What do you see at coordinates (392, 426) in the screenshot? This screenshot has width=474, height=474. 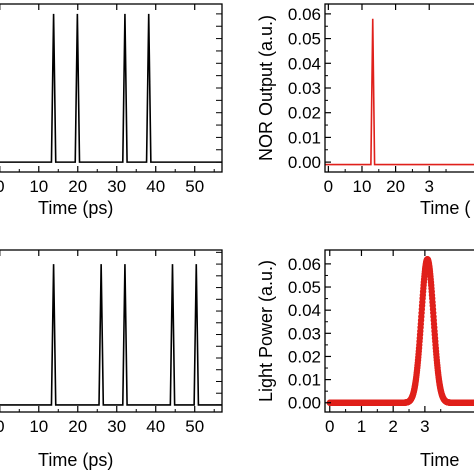 I see `x-tick-label: 2` at bounding box center [392, 426].